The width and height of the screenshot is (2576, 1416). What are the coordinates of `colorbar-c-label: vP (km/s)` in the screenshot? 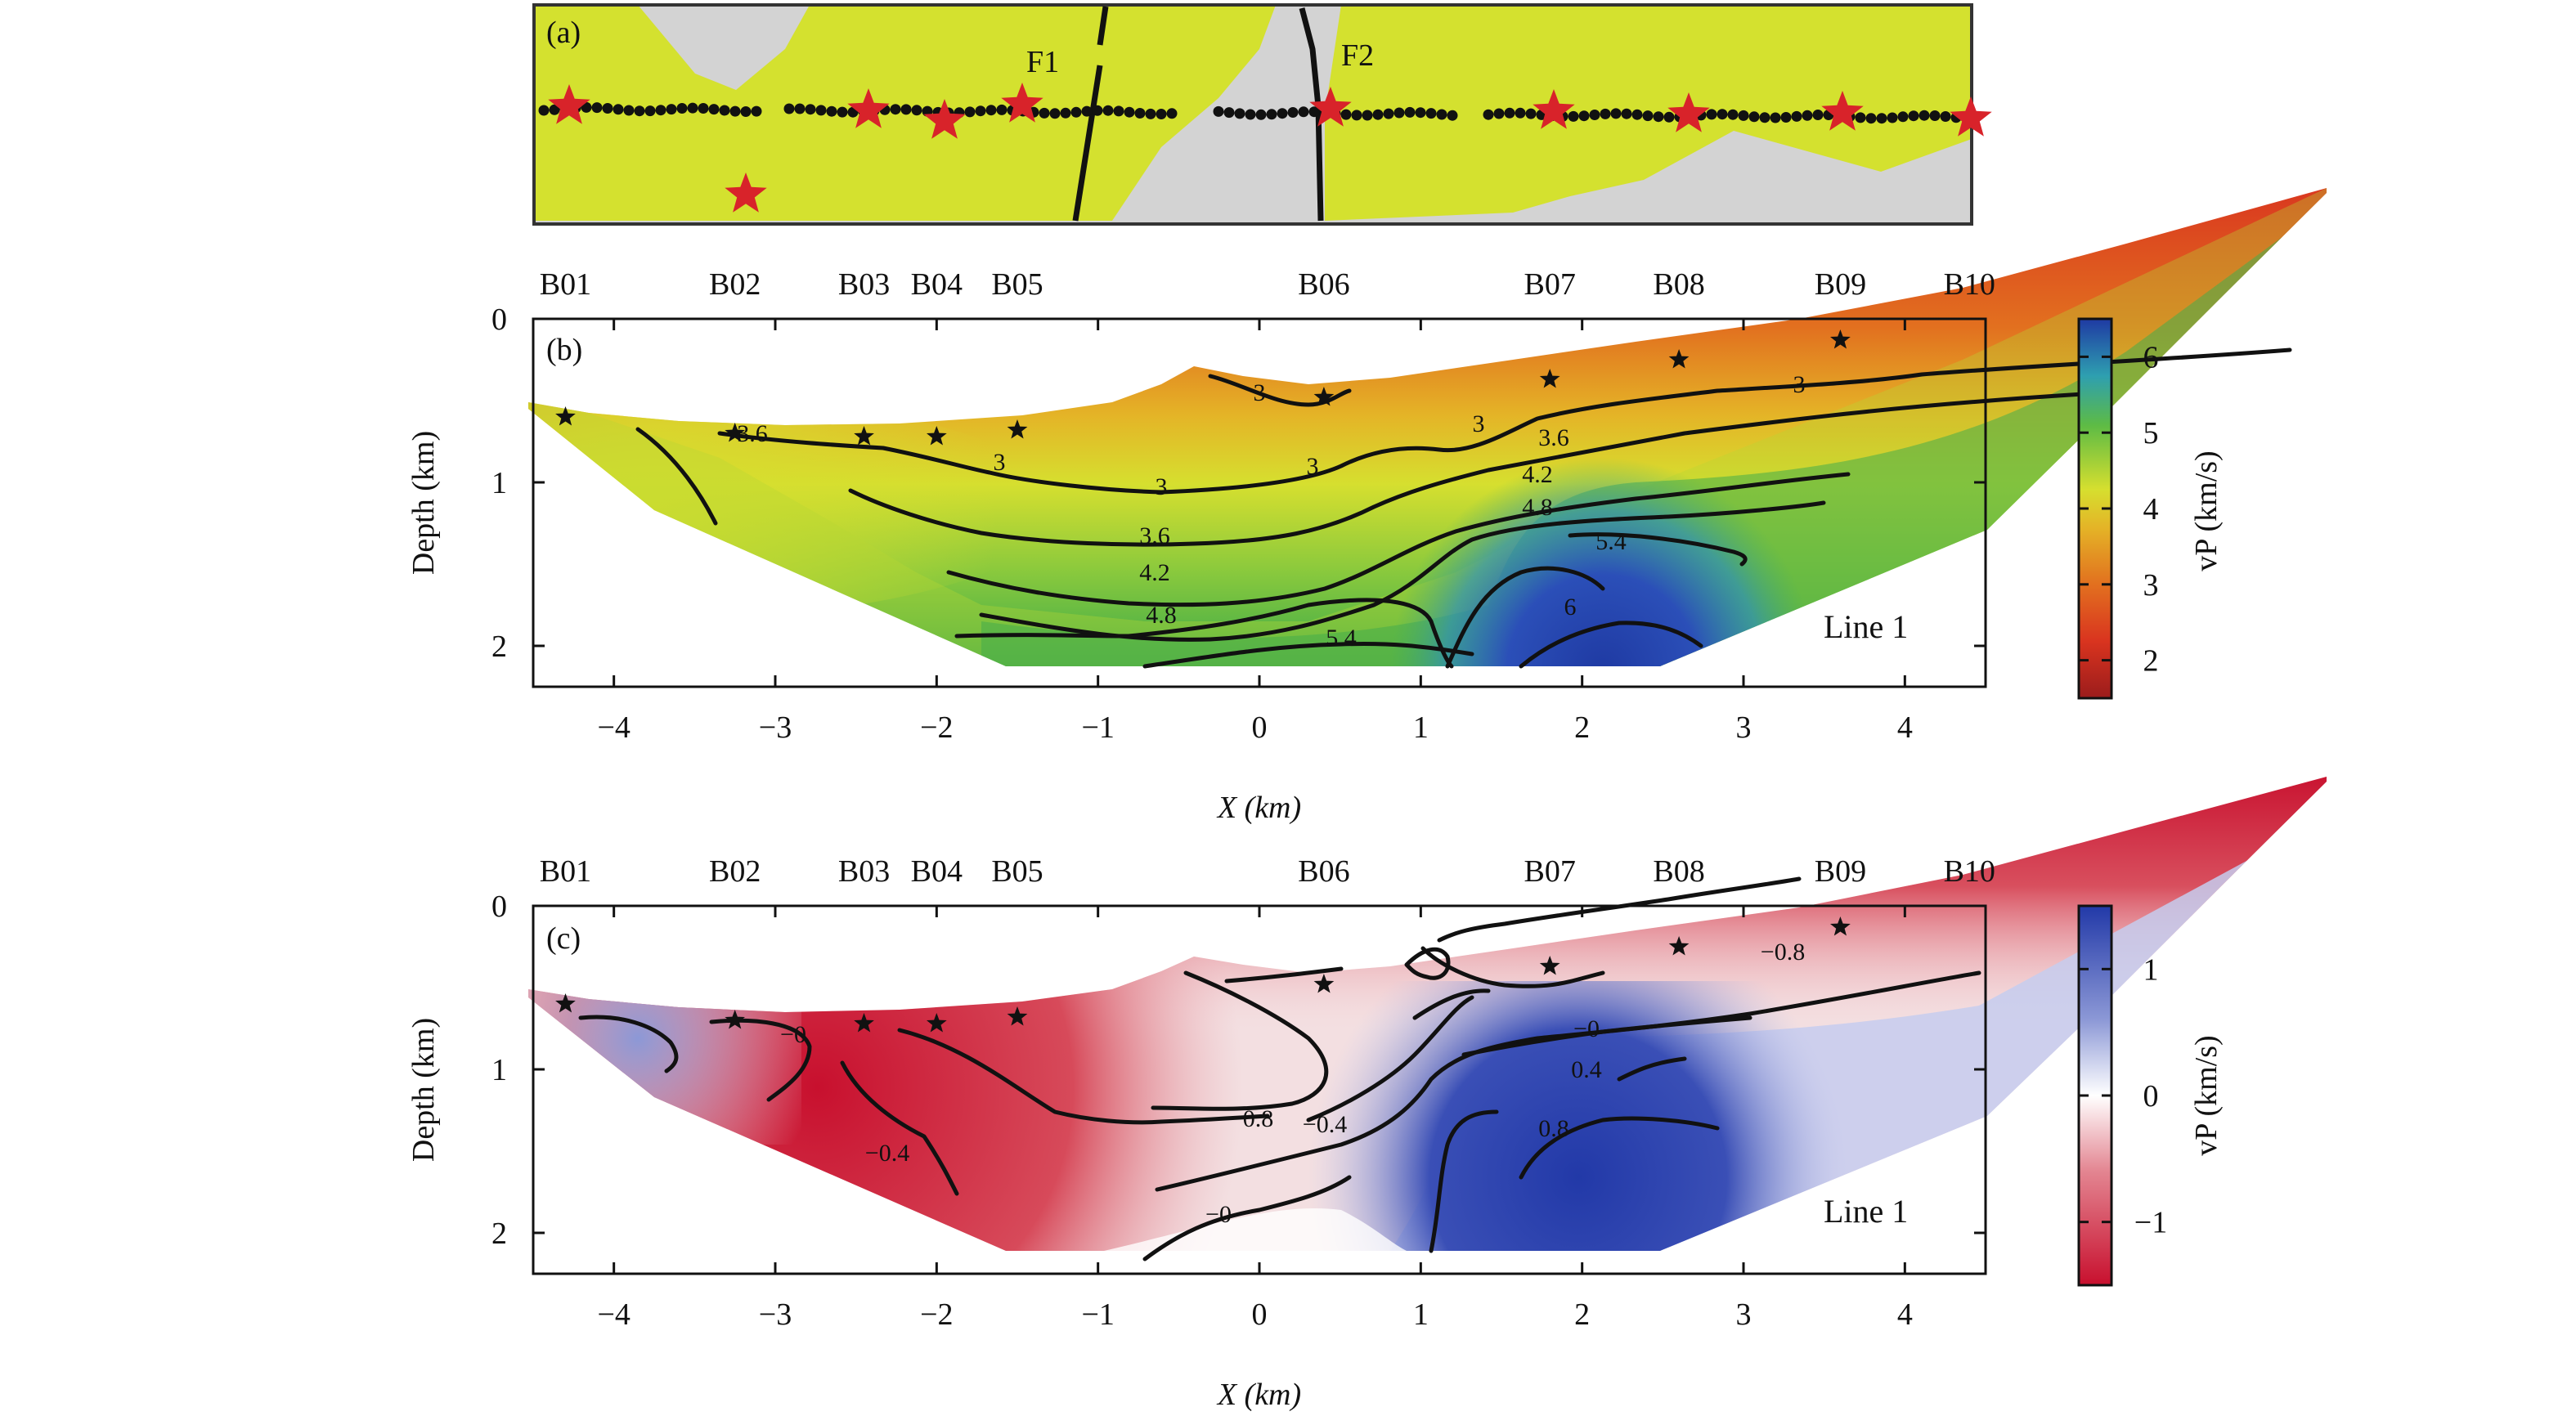 It's located at (2206, 1095).